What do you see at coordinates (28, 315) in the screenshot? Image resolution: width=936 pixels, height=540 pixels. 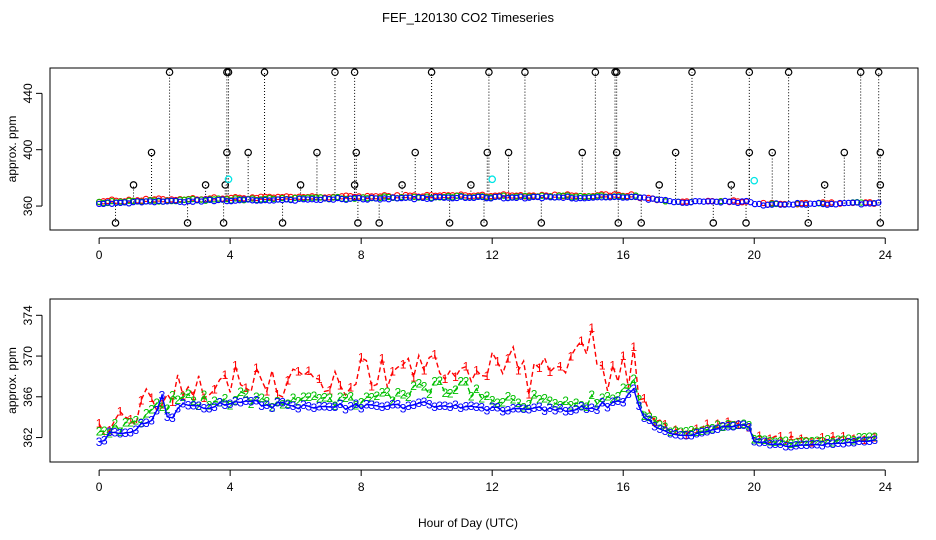 I see `y-tick-label: 374` at bounding box center [28, 315].